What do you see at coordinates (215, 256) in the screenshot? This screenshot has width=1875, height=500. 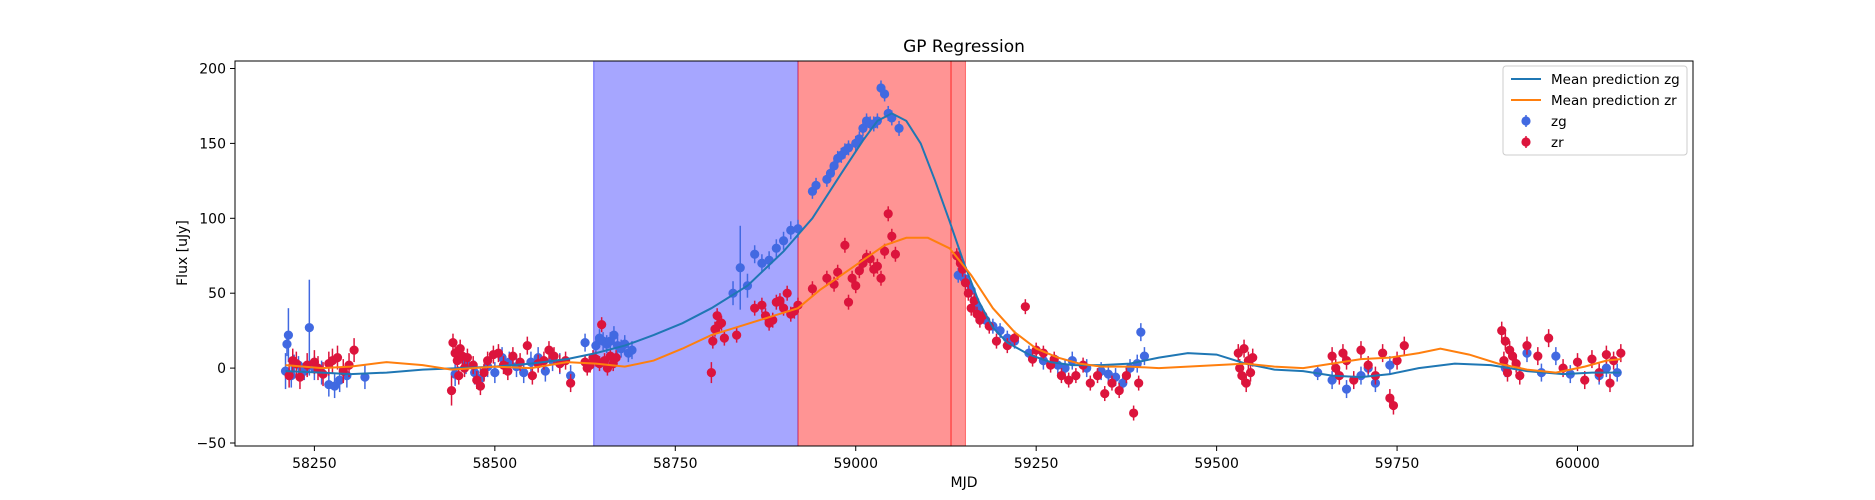 I see `y-axis-ticks: −50 0 50 100 150 200` at bounding box center [215, 256].